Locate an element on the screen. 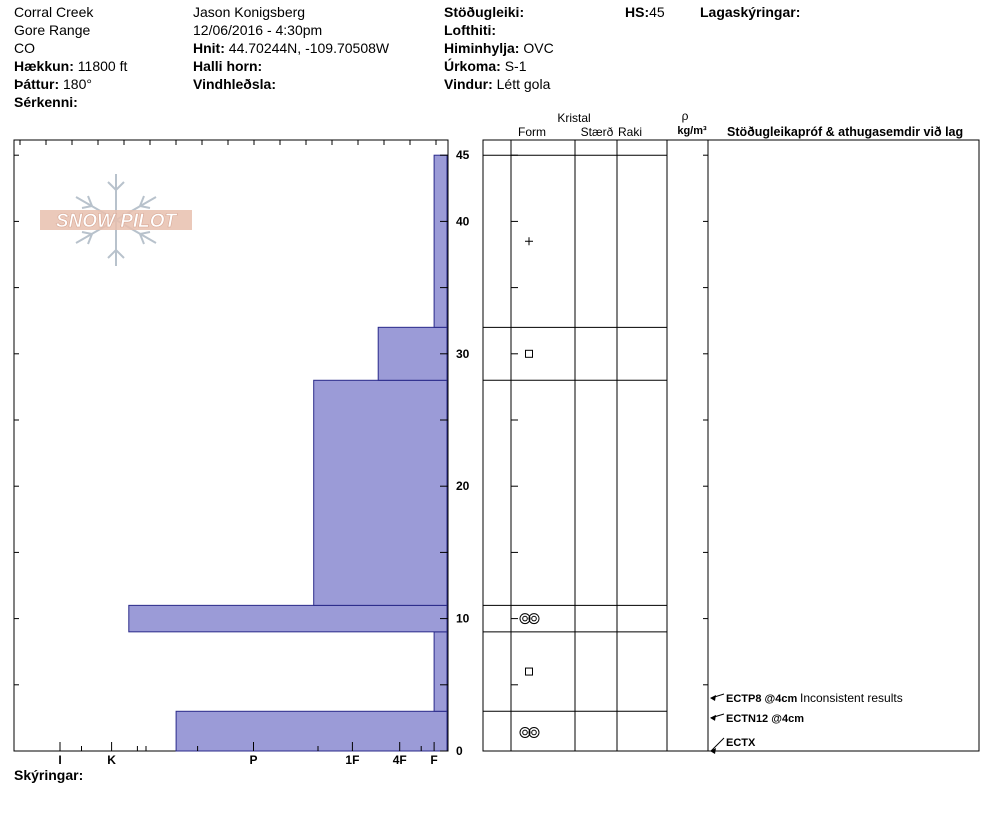  grain-forms is located at coordinates (529, 487).